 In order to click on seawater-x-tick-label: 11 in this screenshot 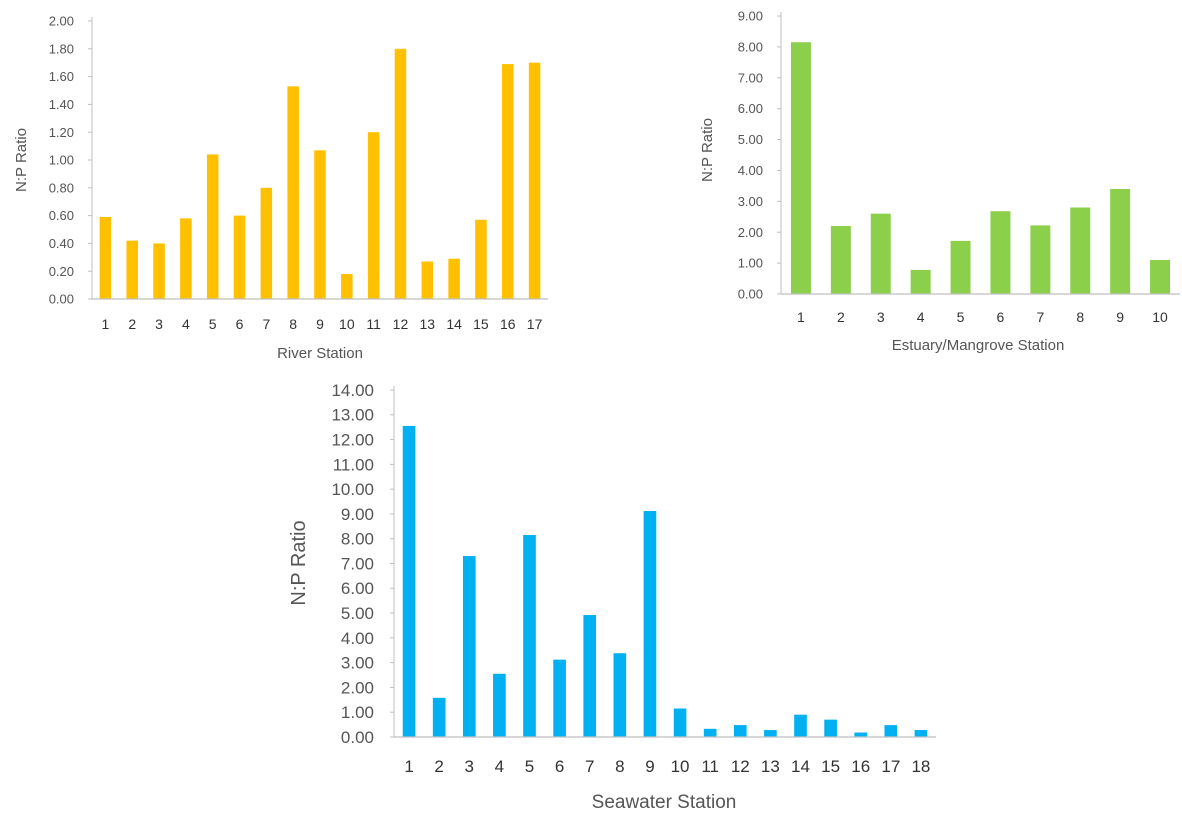, I will do `click(710, 766)`.